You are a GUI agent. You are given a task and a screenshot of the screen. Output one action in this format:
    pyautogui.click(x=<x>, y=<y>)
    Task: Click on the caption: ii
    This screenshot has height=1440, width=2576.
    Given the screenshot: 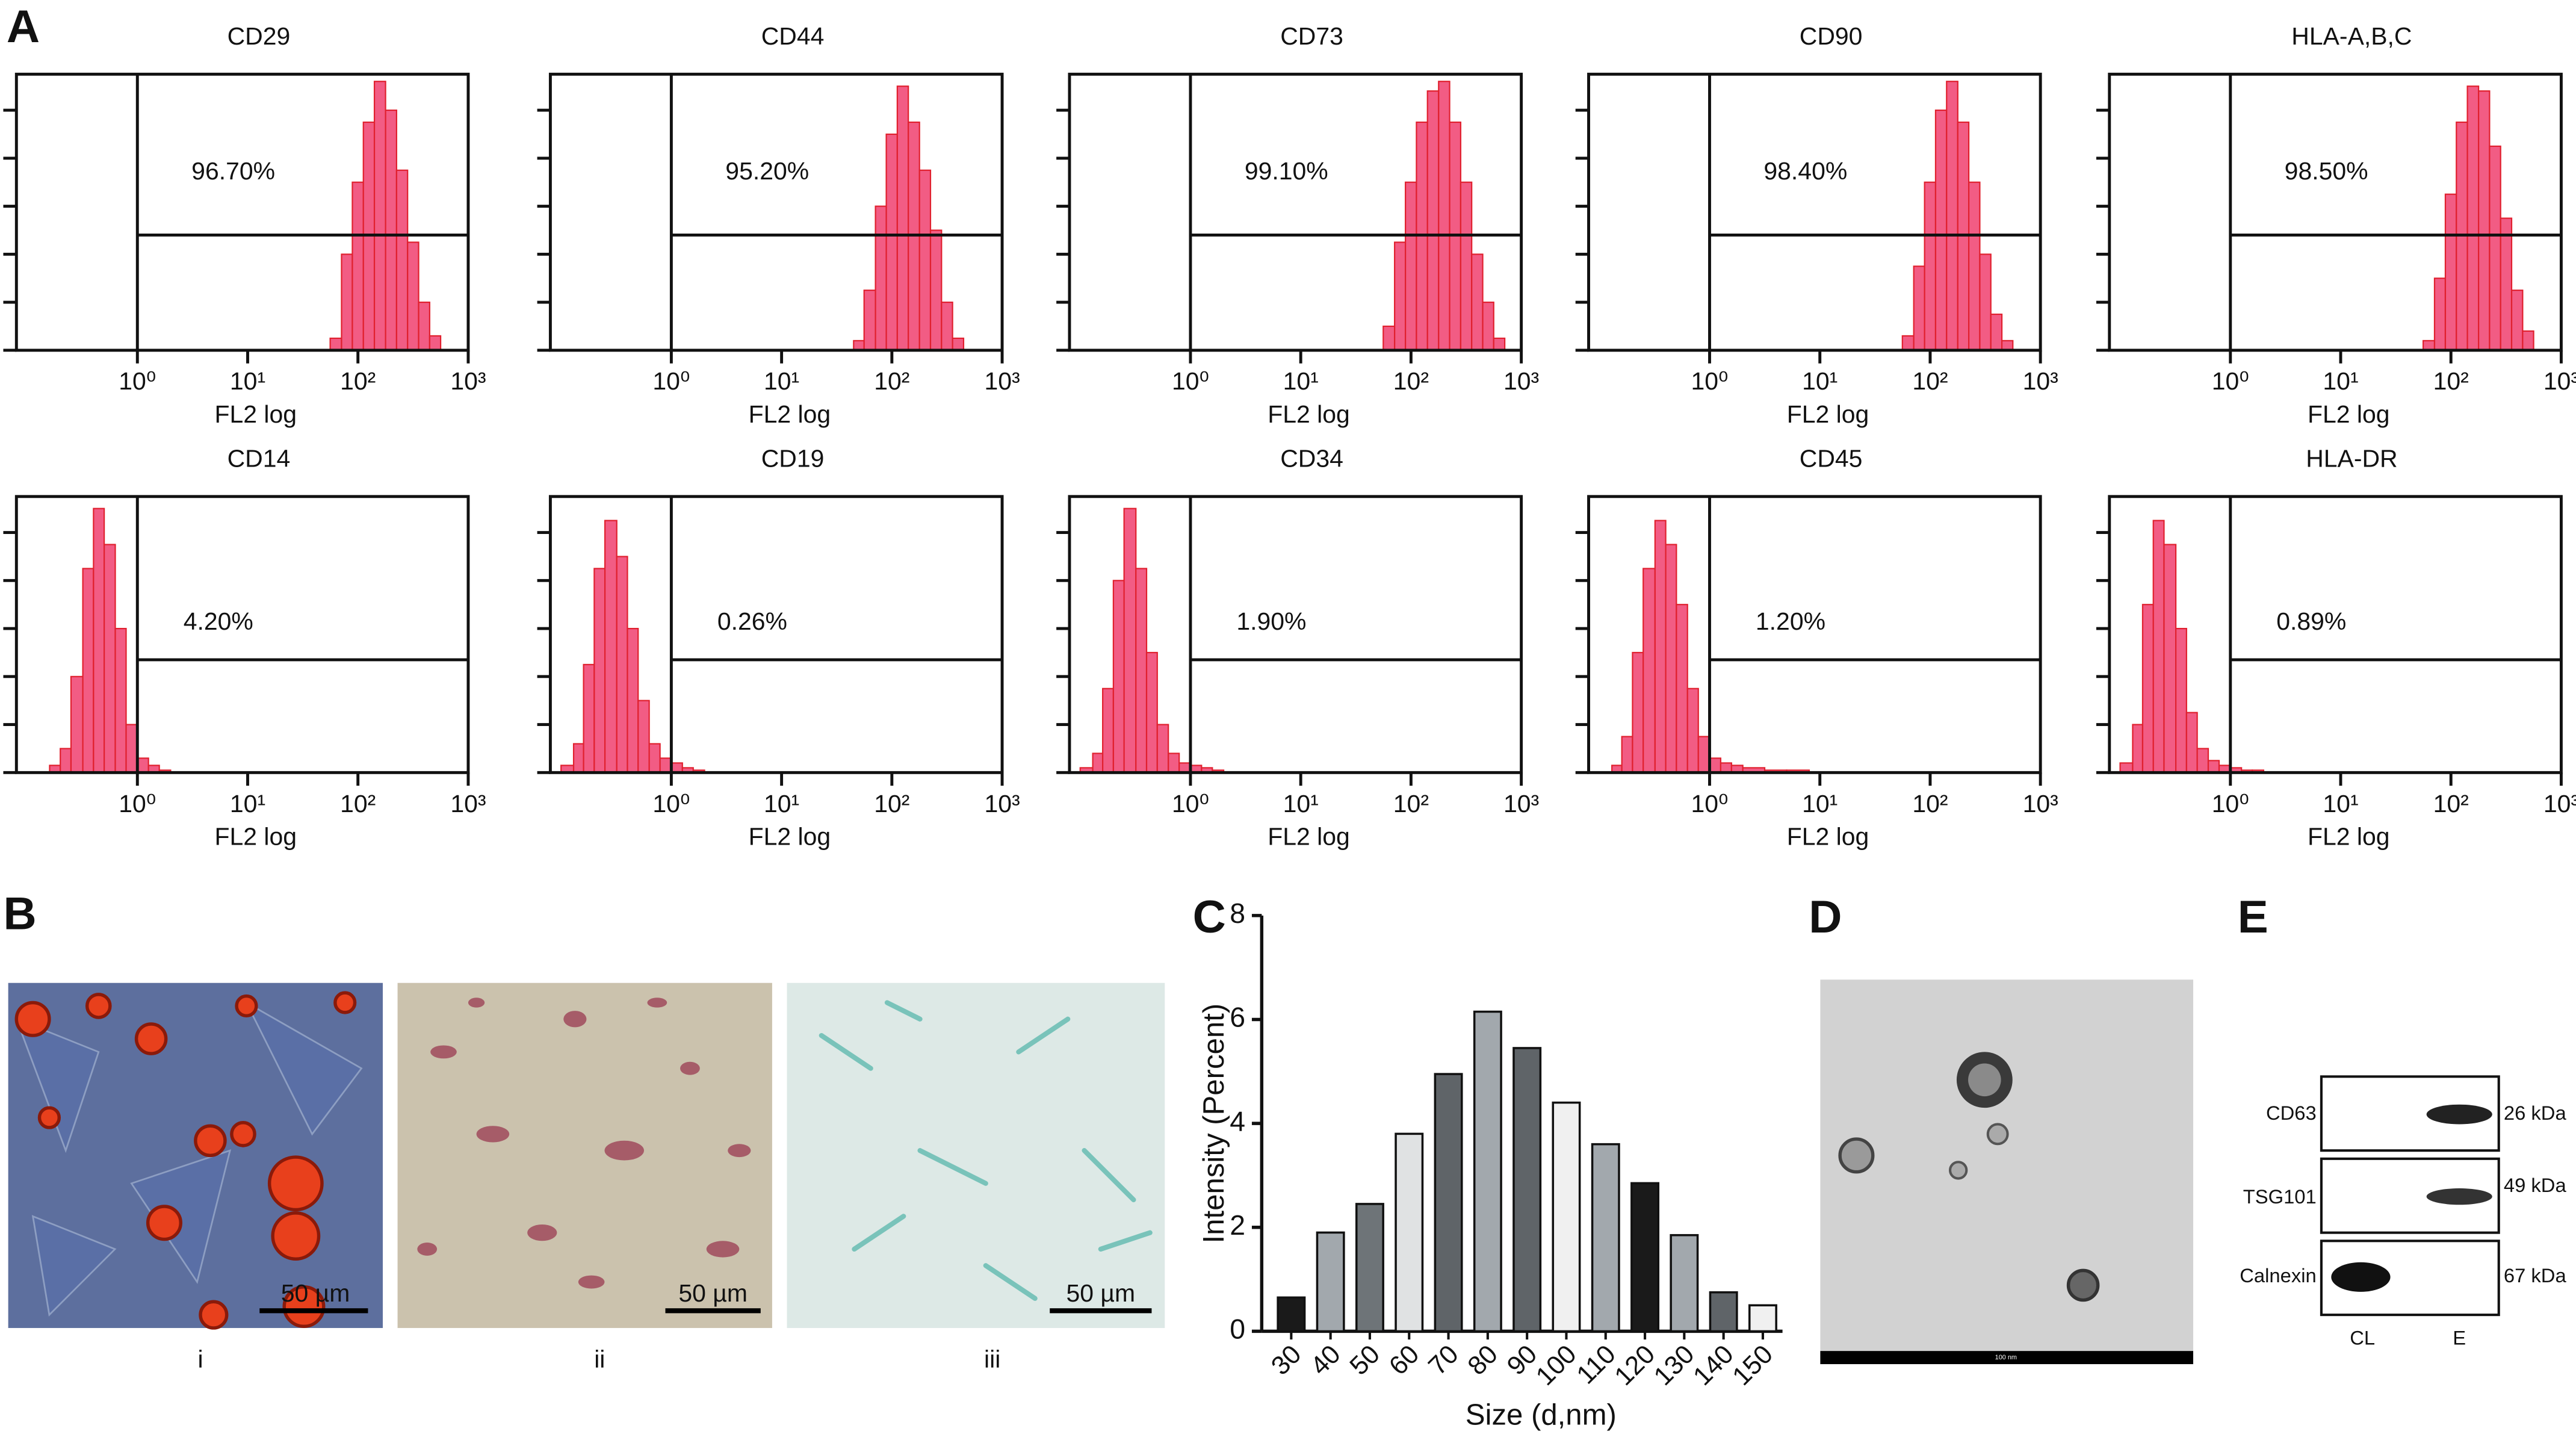 What is the action you would take?
    pyautogui.click(x=599, y=1359)
    